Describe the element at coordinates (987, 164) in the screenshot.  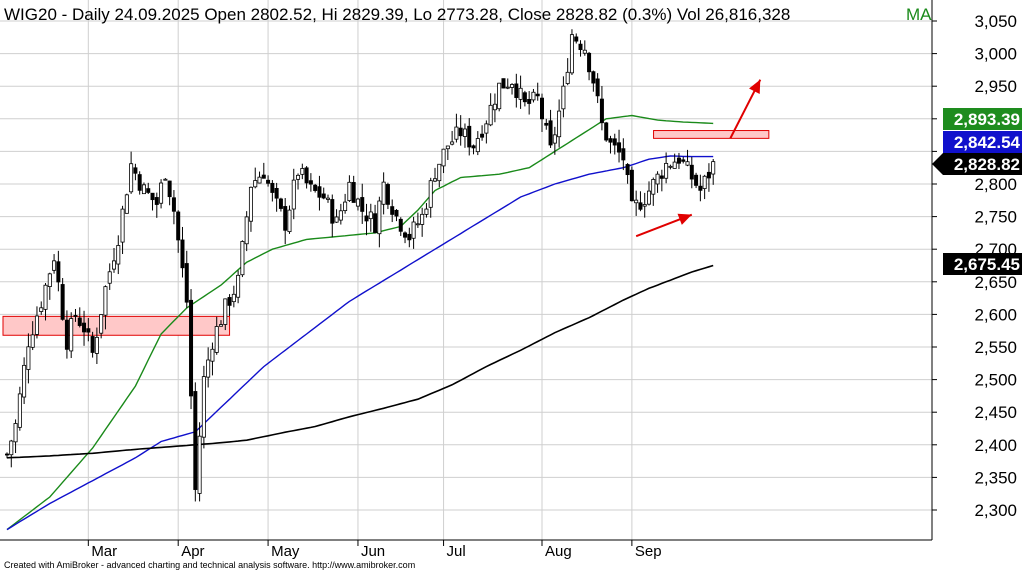
I see `badge-close: 2,828.82` at that location.